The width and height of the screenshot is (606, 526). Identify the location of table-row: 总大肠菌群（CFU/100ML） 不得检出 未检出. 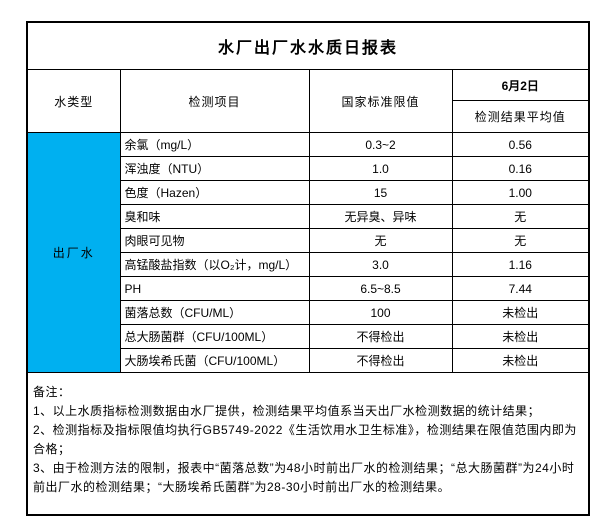
(308, 336).